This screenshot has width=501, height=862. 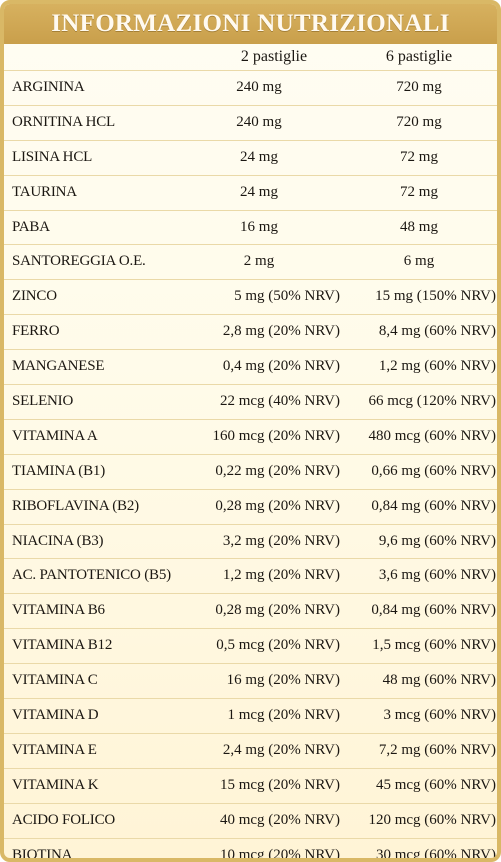 What do you see at coordinates (64, 121) in the screenshot?
I see `nutrient-name: ORNITINA HCL` at bounding box center [64, 121].